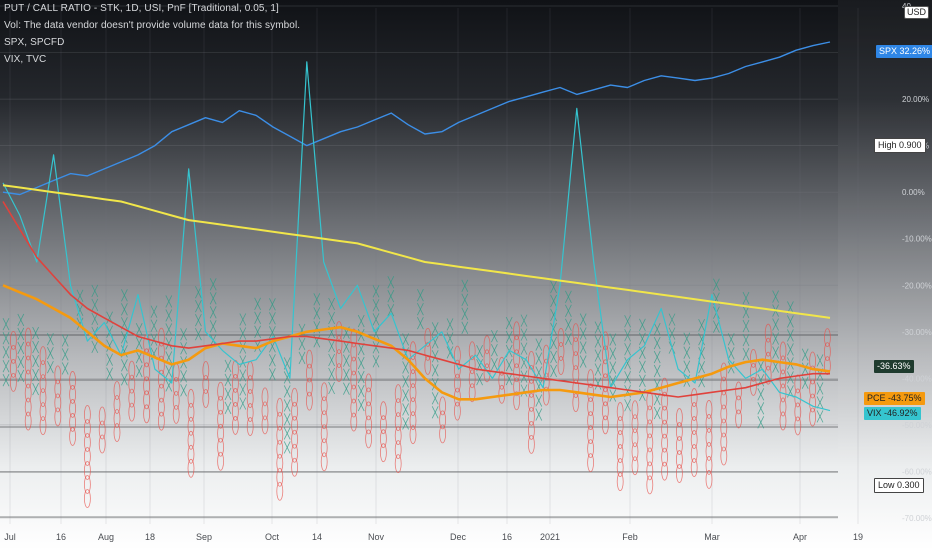 The image size is (932, 550). Describe the element at coordinates (917, 332) in the screenshot. I see `y-tick-label: -30.00%` at that location.